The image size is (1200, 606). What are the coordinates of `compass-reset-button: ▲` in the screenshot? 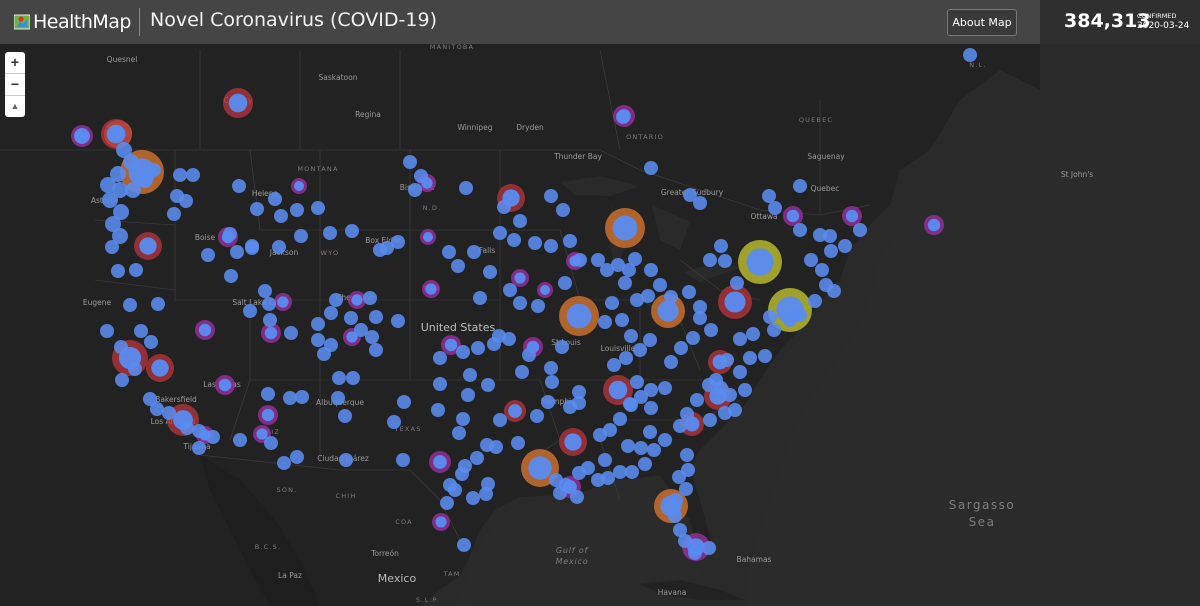 It's located at (15, 106).